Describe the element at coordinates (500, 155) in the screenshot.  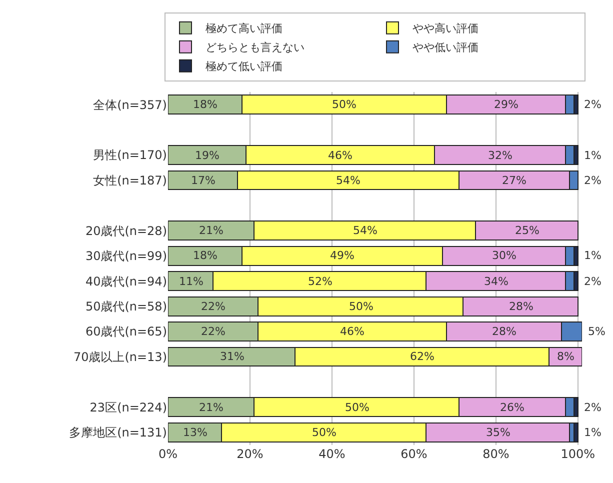
I see `data-label: 32%` at that location.